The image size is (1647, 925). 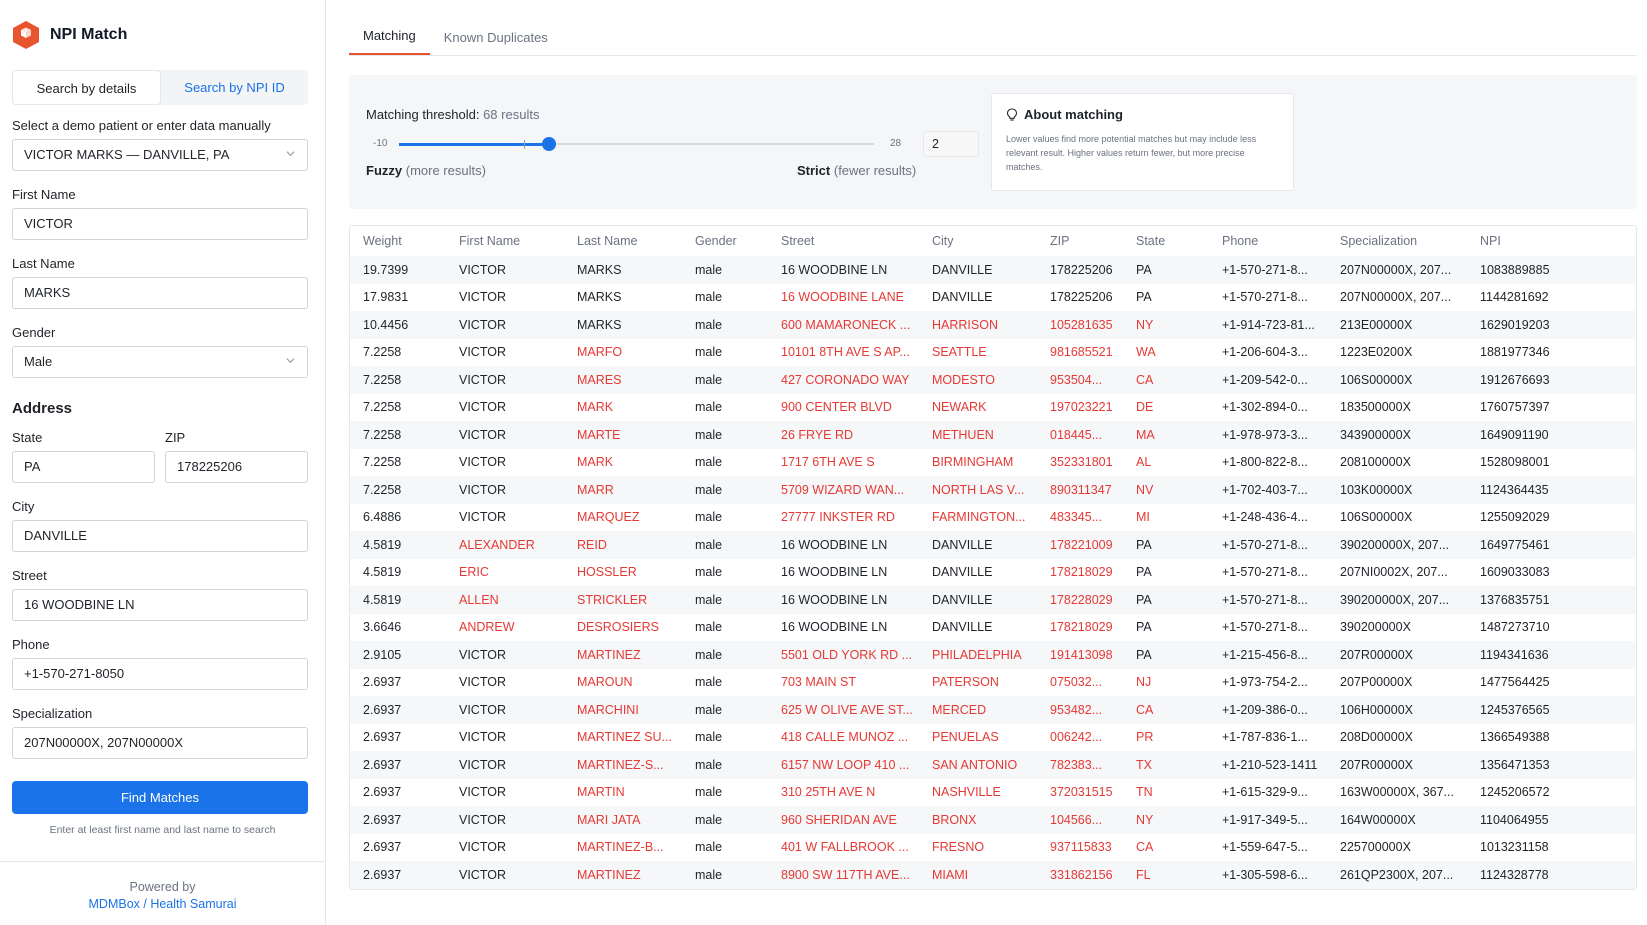 I want to click on cell-city: PATERSON, so click(x=965, y=682).